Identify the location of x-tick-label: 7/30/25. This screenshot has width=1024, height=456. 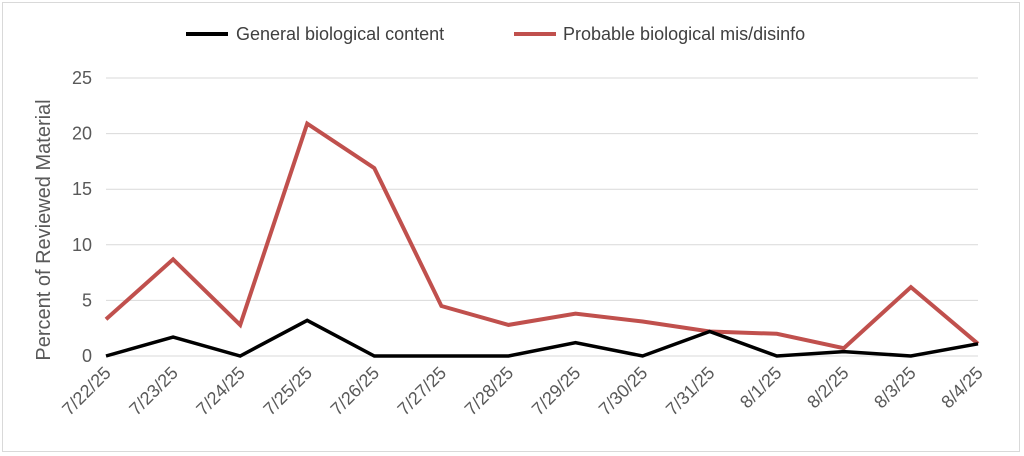
(623, 391).